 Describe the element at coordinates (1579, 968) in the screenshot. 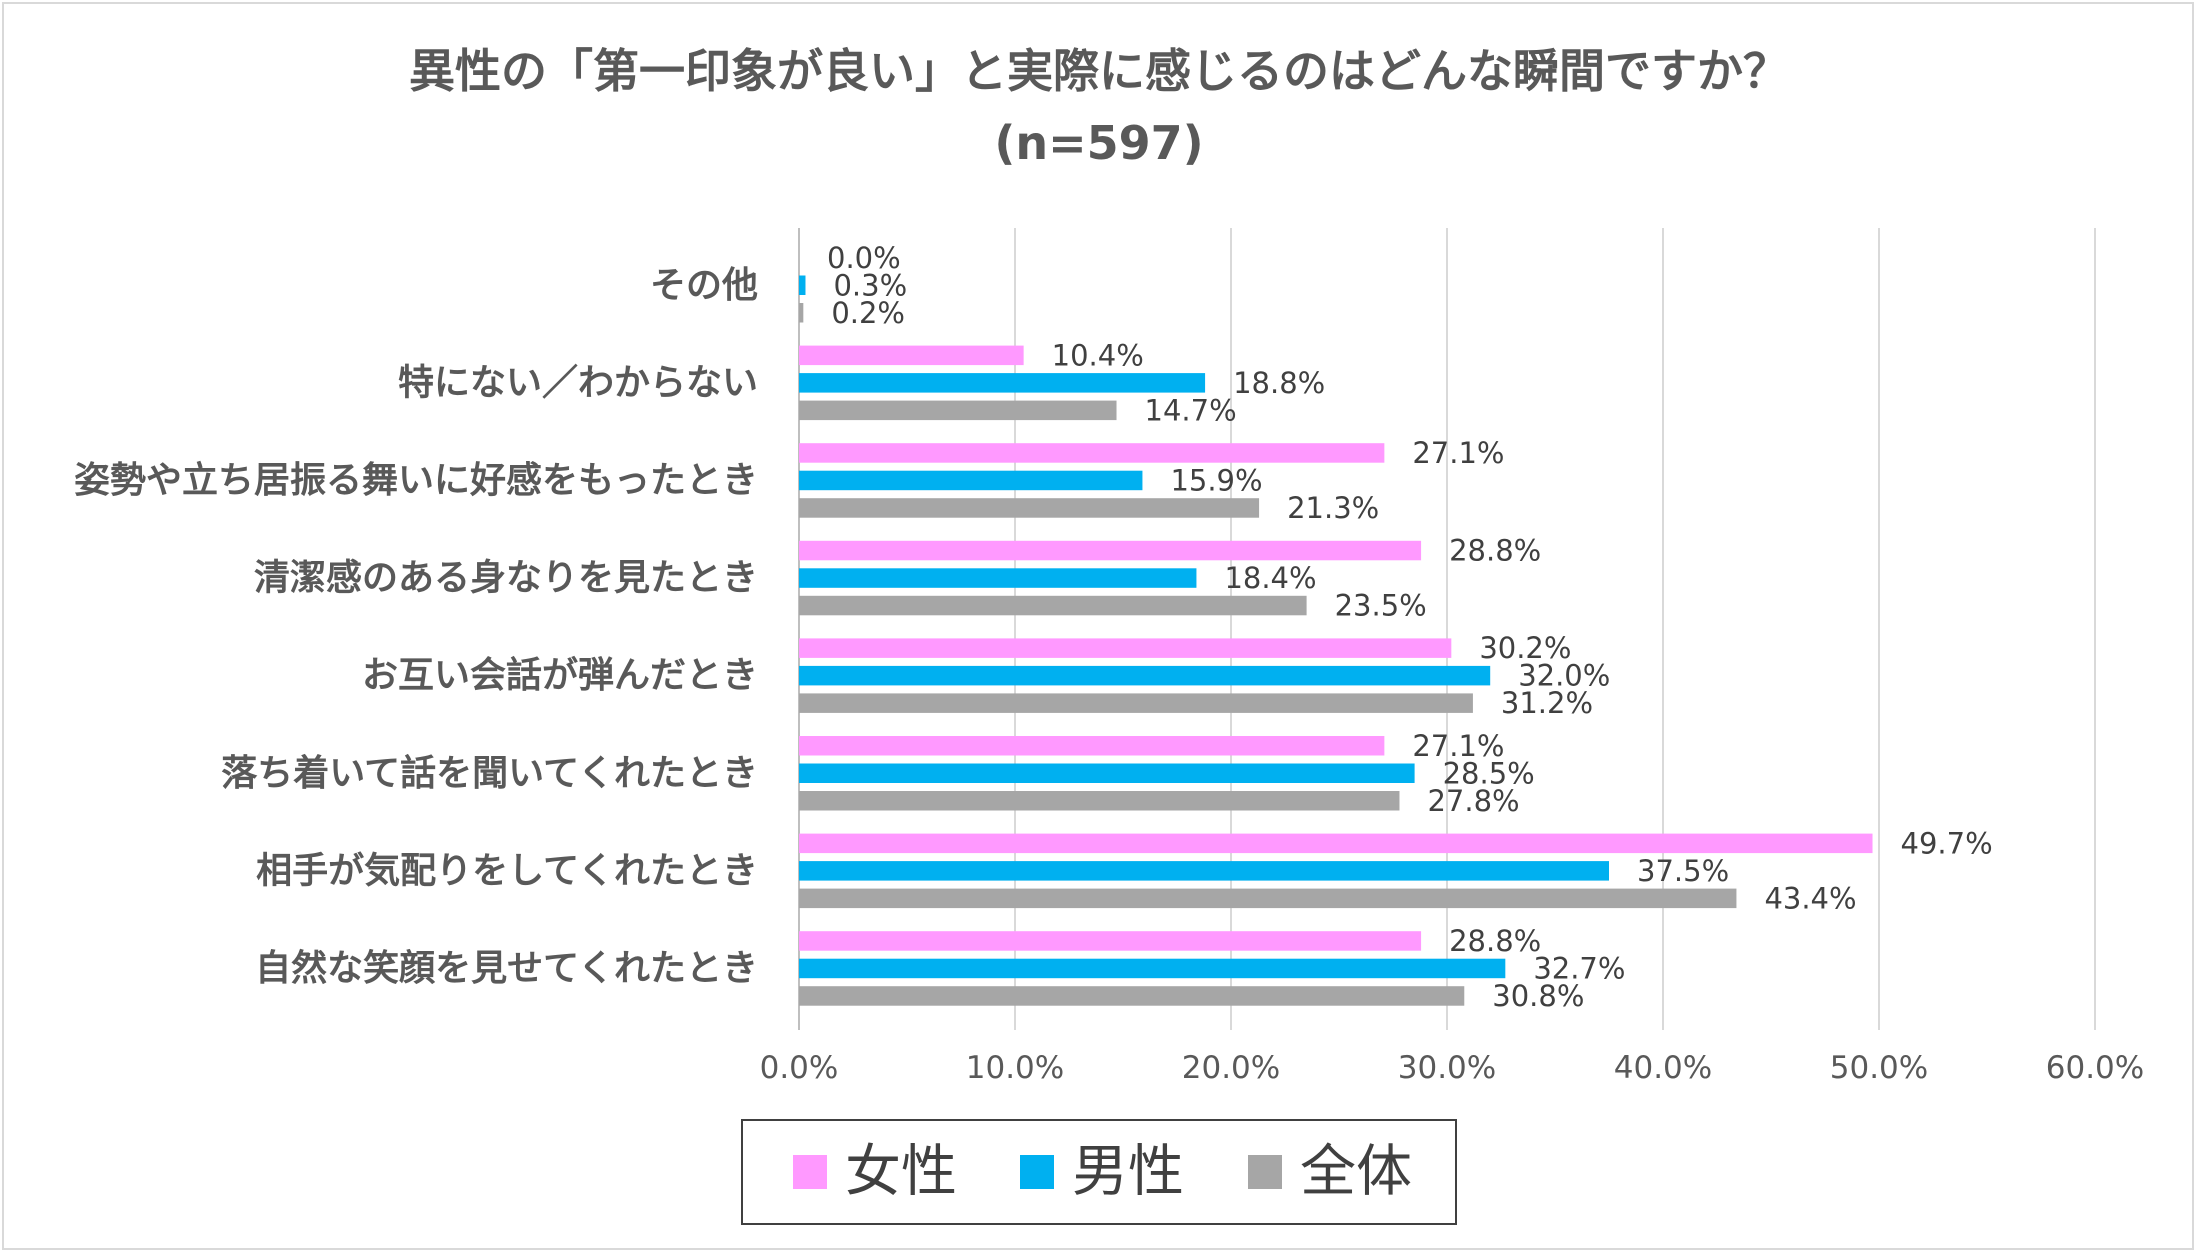

I see `value-label: 32.7%` at that location.